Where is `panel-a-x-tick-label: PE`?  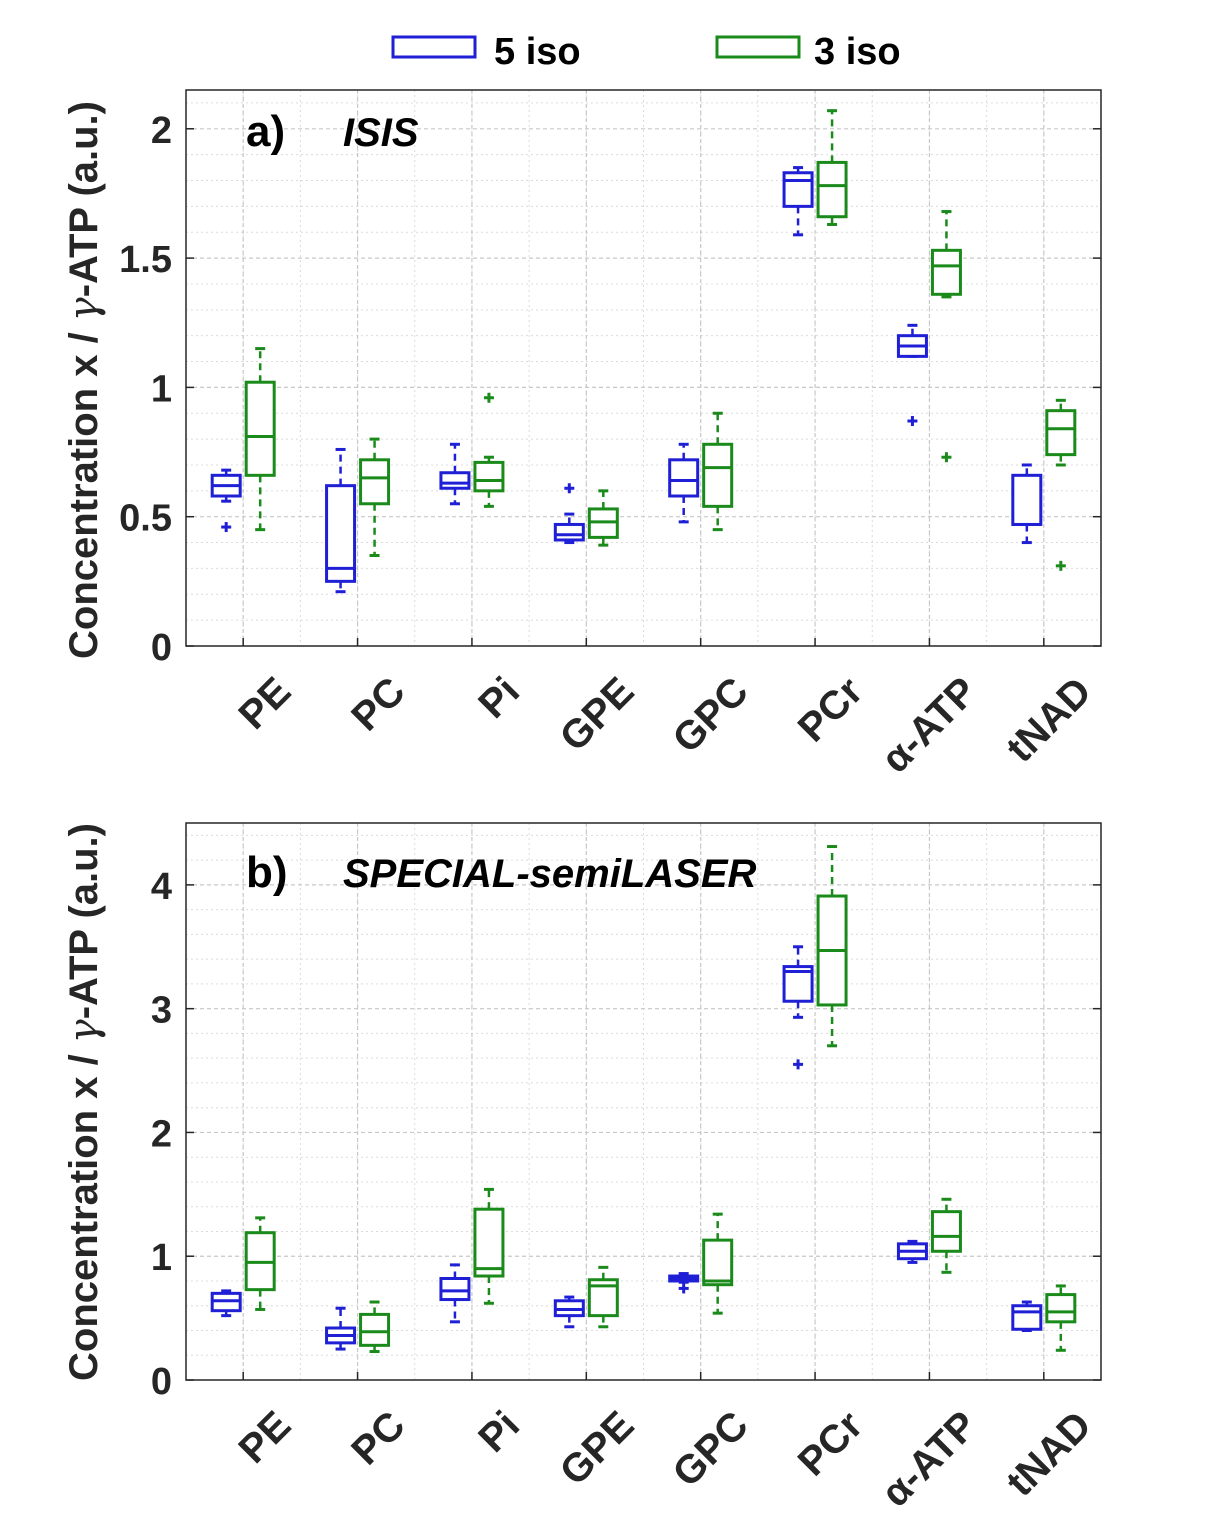 panel-a-x-tick-label: PE is located at coordinates (265, 703).